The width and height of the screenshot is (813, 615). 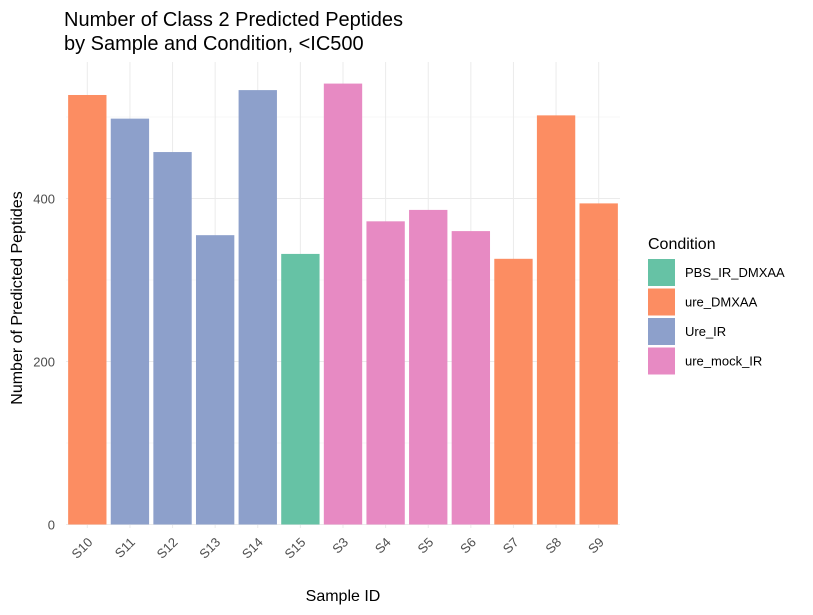 I want to click on bar-s4, so click(x=385, y=373).